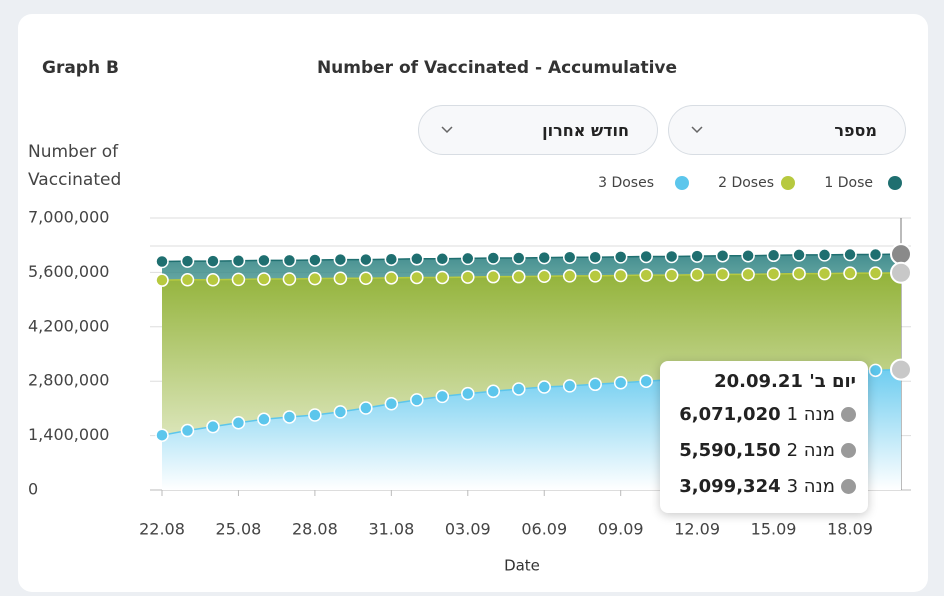 Image resolution: width=944 pixels, height=596 pixels. What do you see at coordinates (810, 450) in the screenshot?
I see `tooltip-name: מנה 2` at bounding box center [810, 450].